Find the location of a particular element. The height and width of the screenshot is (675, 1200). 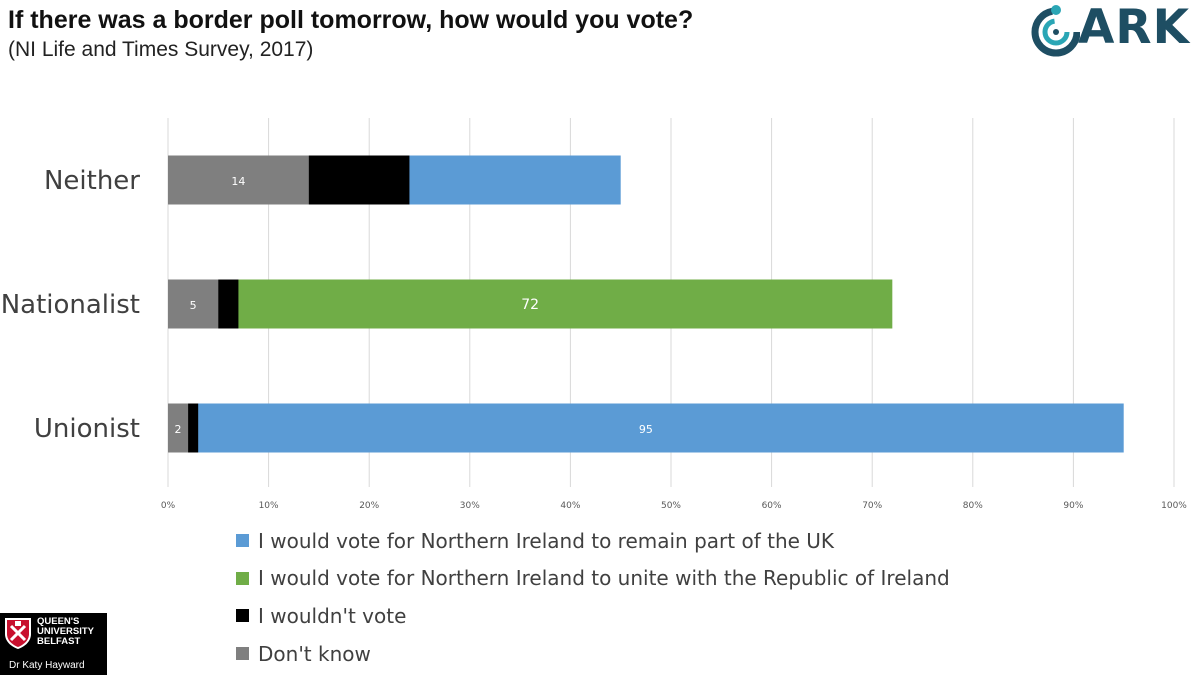

data-label: 95 is located at coordinates (646, 429).